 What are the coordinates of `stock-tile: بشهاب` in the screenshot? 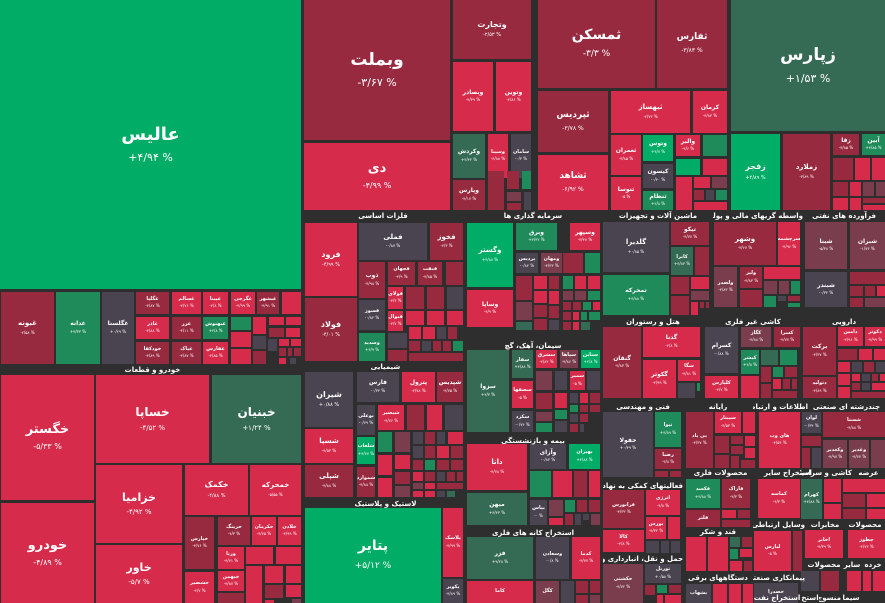 It's located at (698, 593).